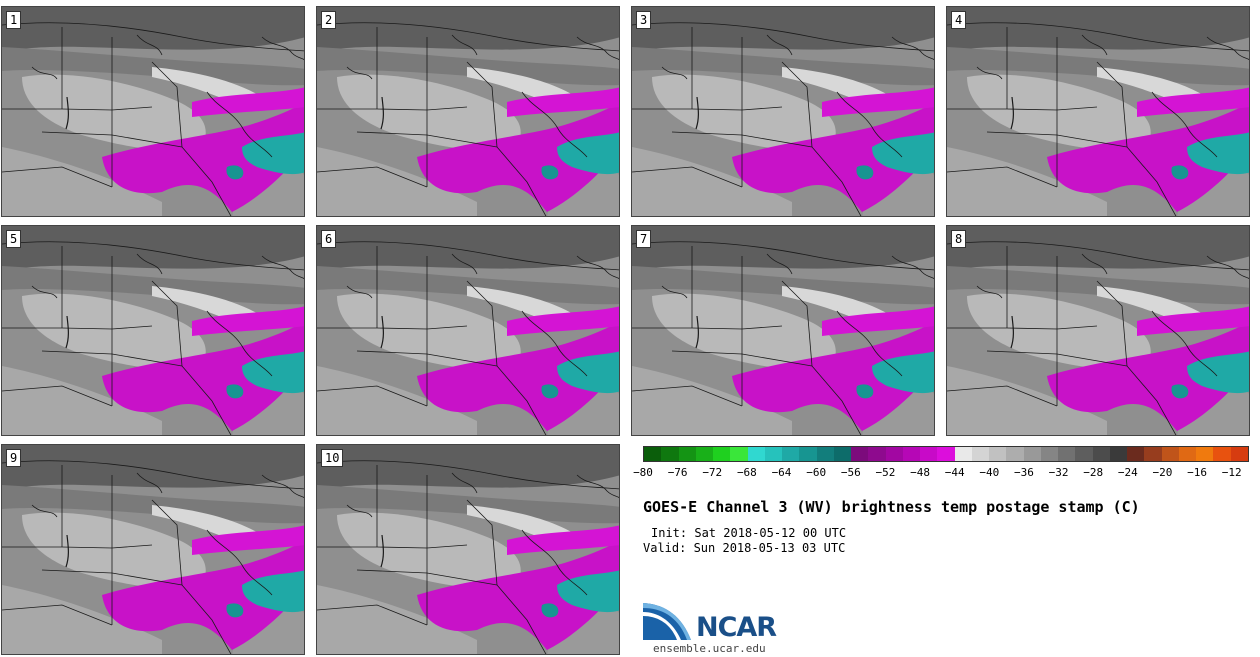 The width and height of the screenshot is (1260, 657). Describe the element at coordinates (153, 330) in the screenshot. I see `map-panel-5: 5` at that location.